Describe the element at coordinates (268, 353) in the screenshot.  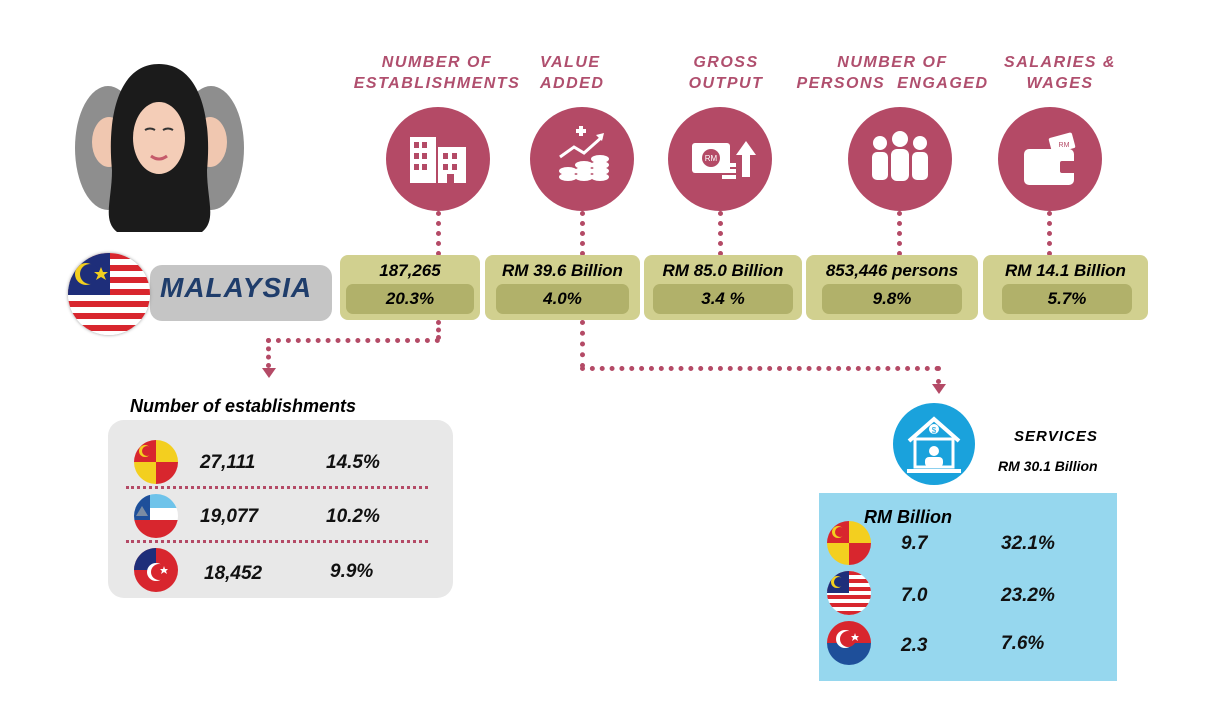
I see `connector-est-drop` at that location.